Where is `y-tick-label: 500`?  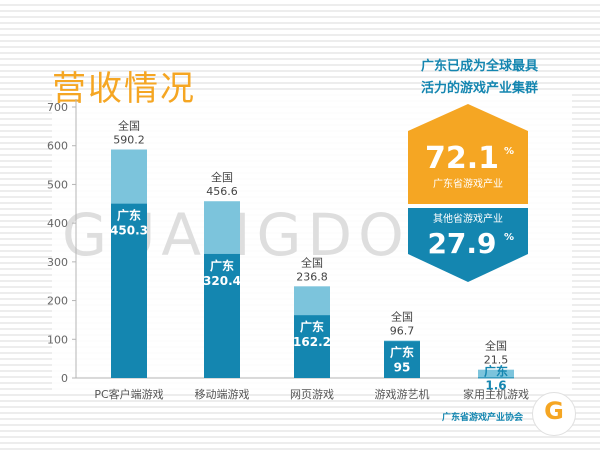 y-tick-label: 500 is located at coordinates (57, 184).